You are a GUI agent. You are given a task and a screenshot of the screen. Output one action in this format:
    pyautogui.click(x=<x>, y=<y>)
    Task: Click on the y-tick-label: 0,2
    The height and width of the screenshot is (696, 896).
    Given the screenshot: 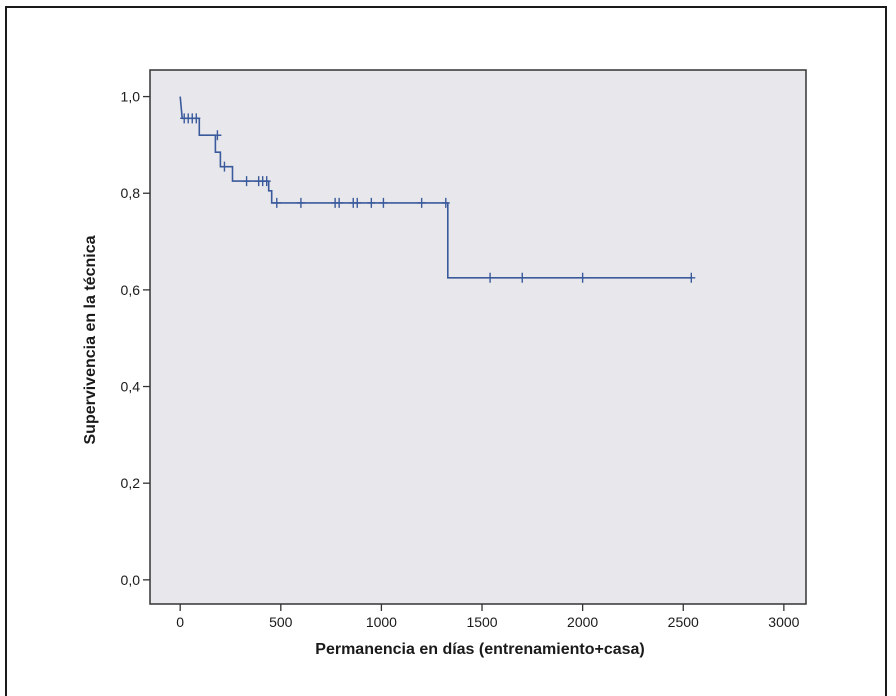 What is the action you would take?
    pyautogui.click(x=131, y=483)
    